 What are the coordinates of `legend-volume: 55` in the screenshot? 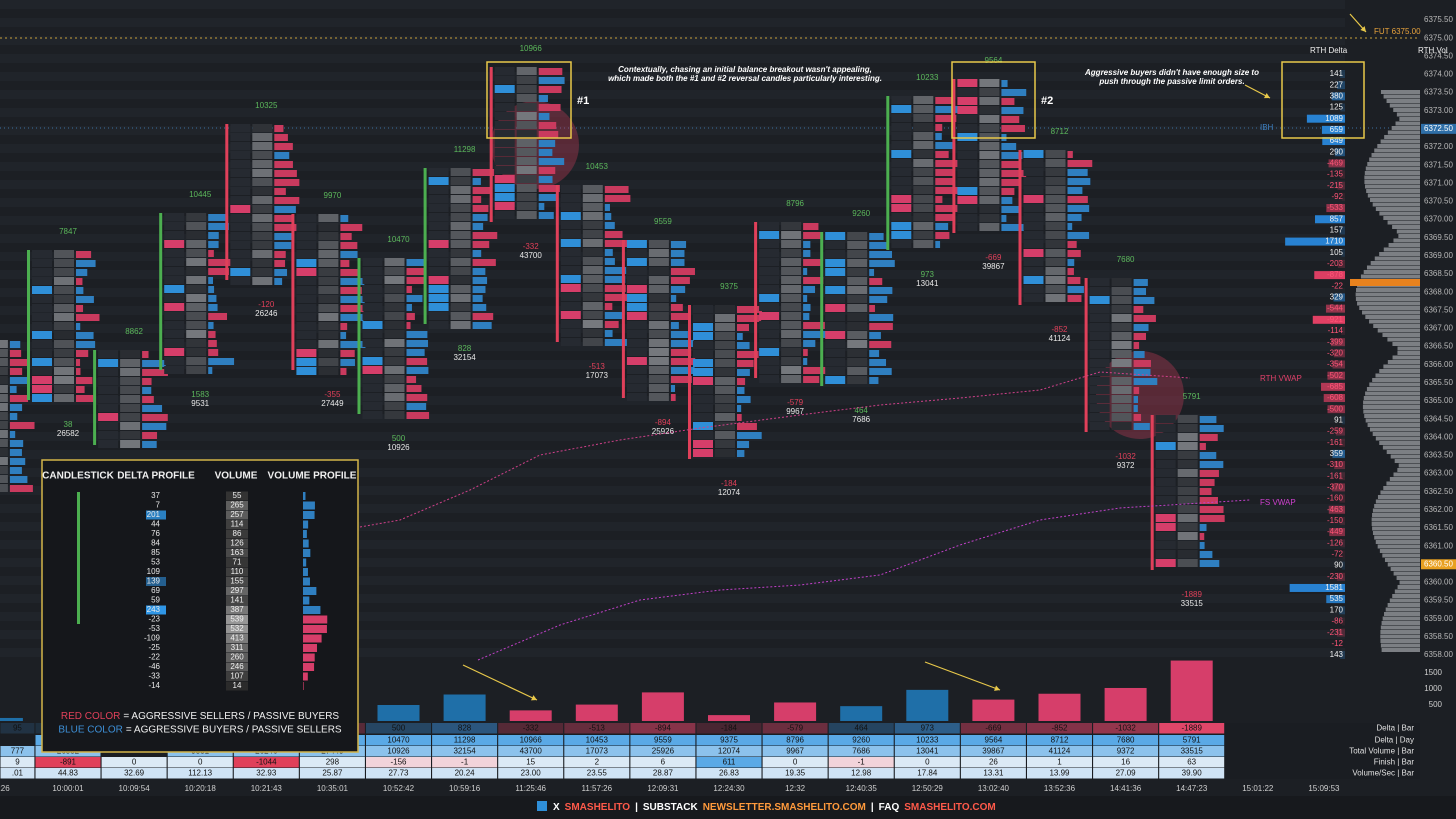 It's located at (237, 495).